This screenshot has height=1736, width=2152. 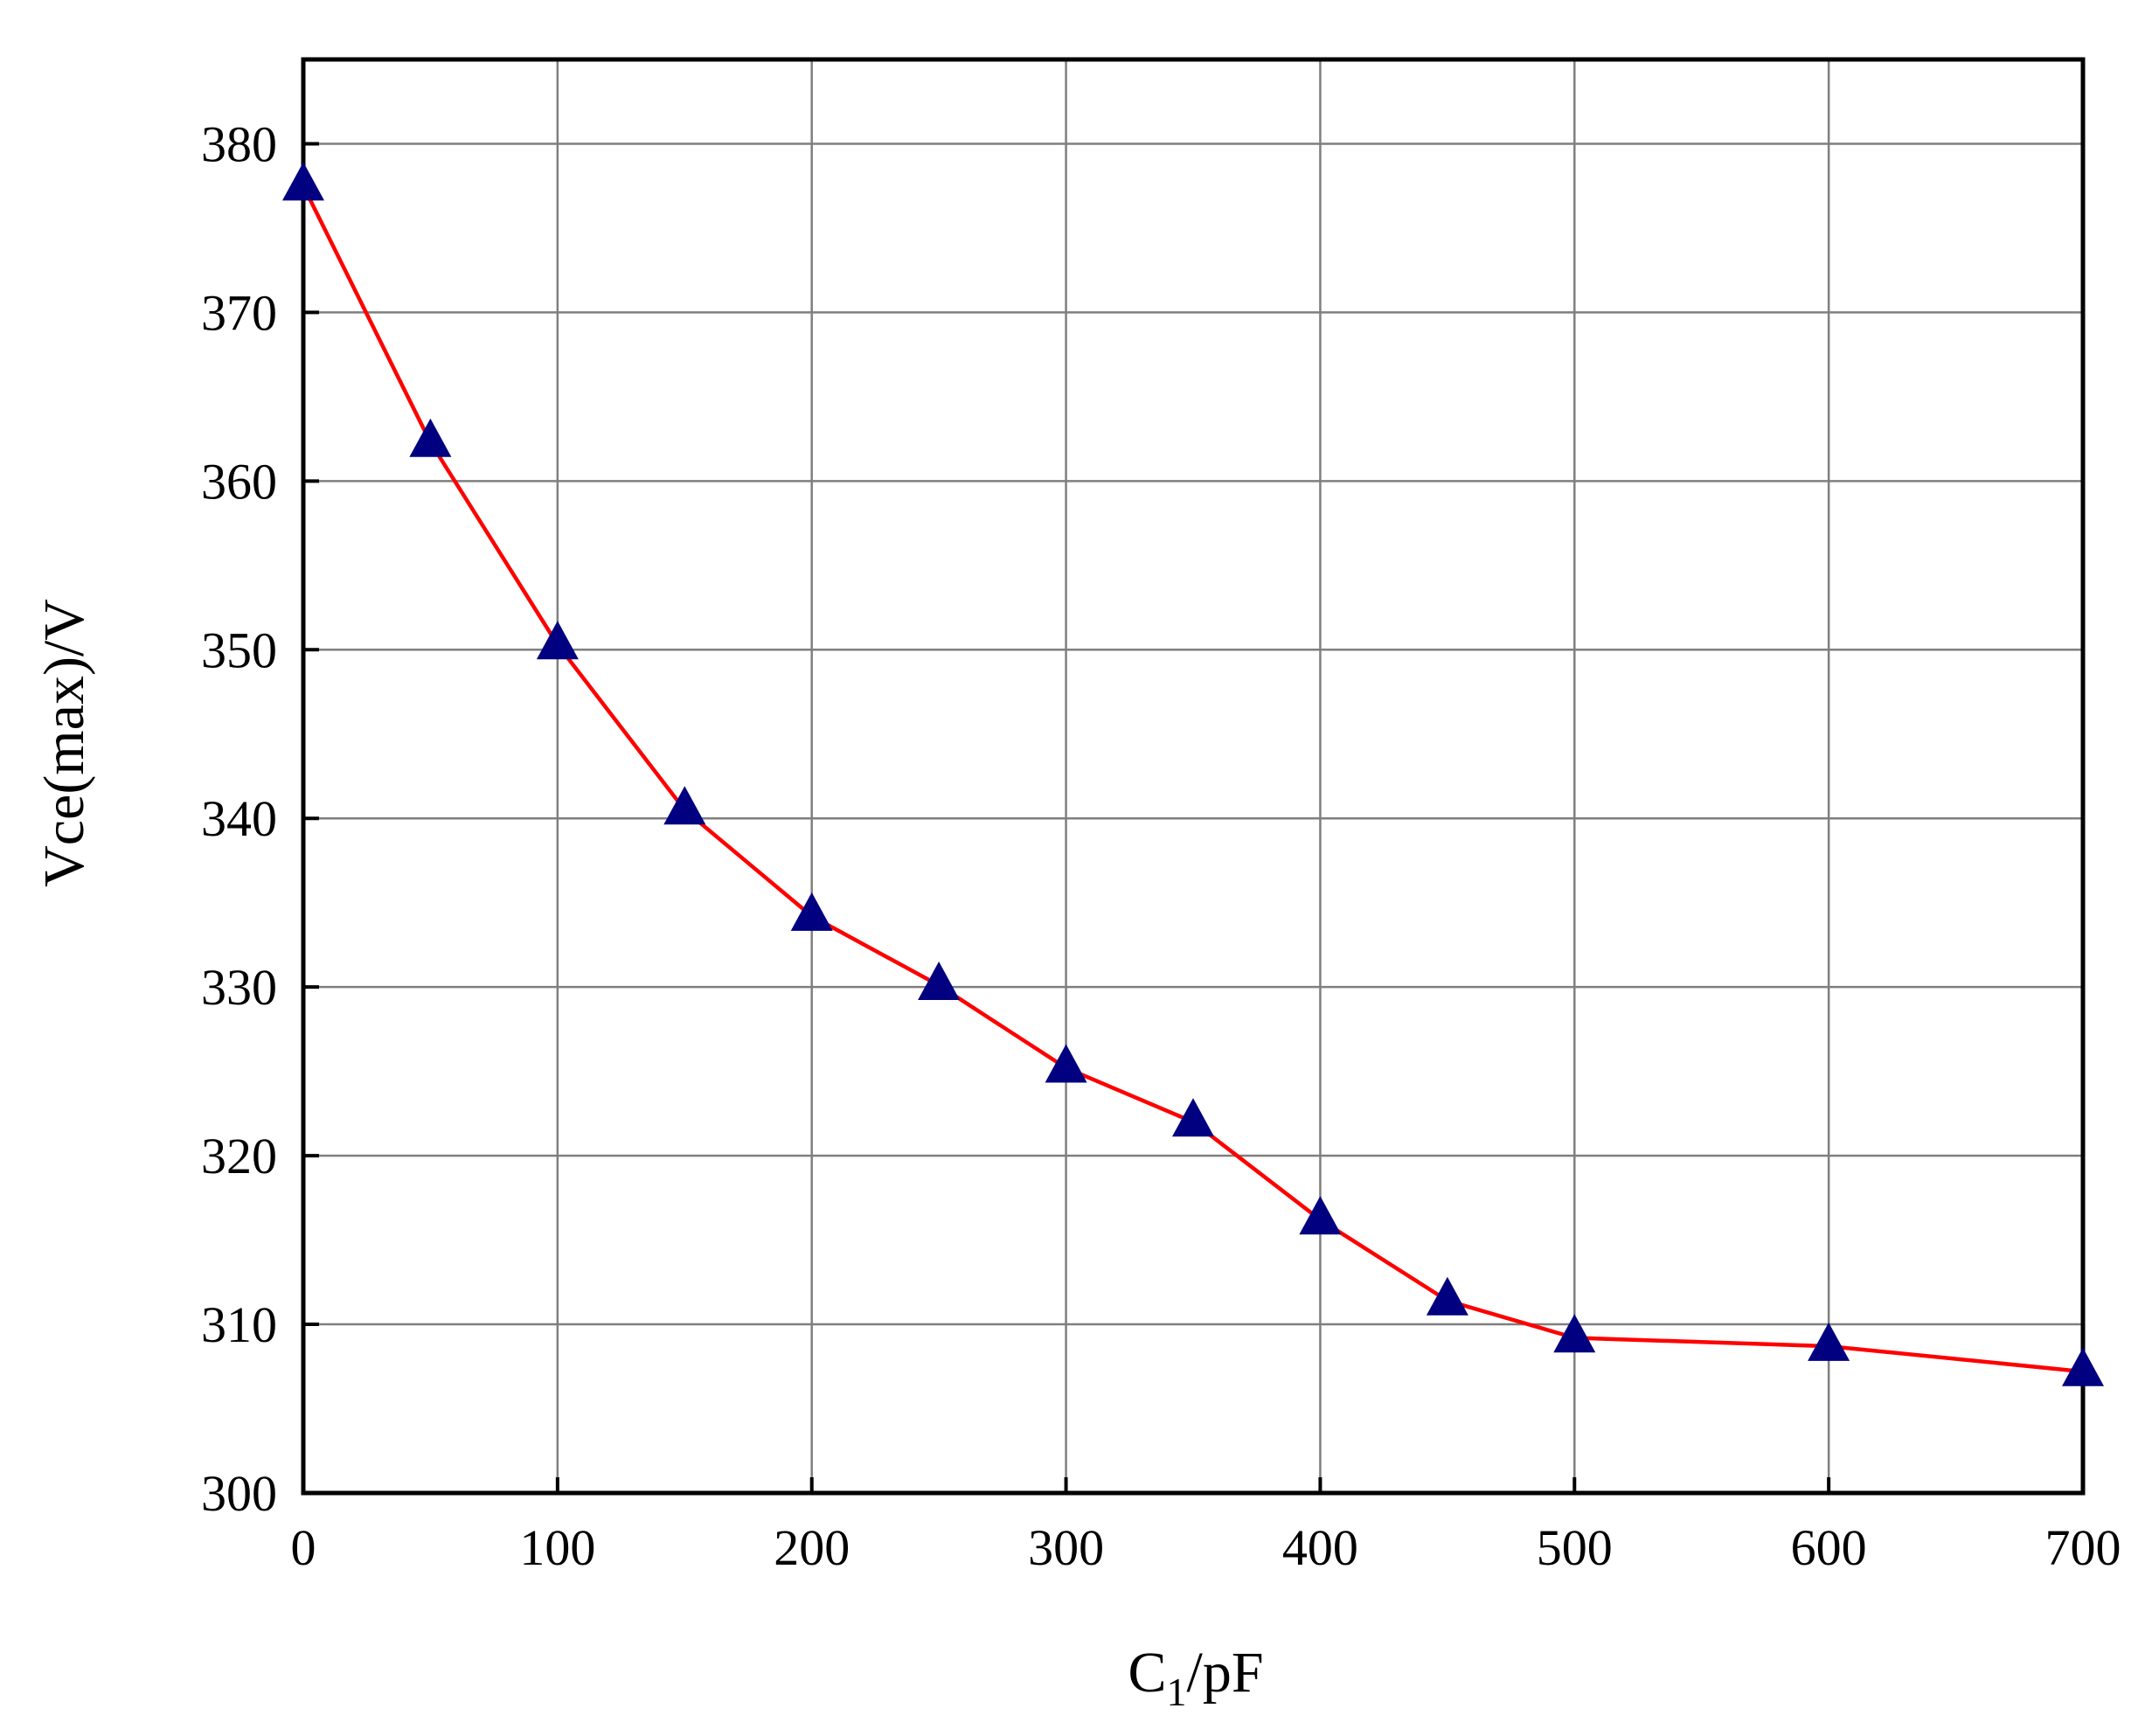 I want to click on x-tick-label: 200, so click(x=812, y=1547).